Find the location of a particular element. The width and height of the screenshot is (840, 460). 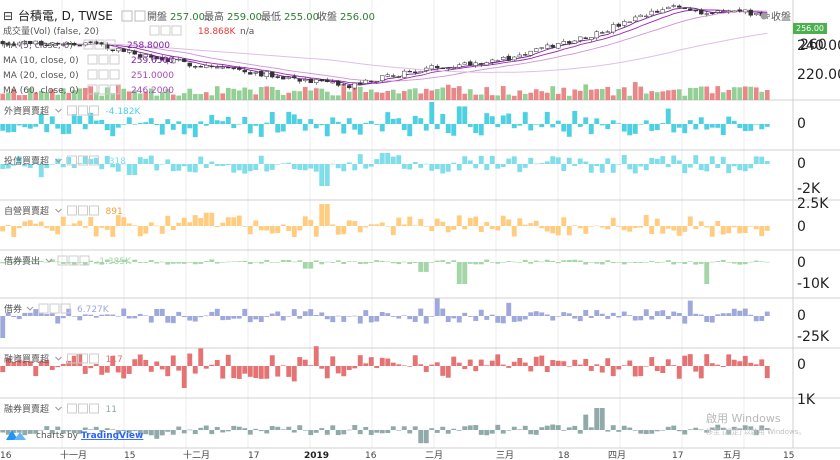

pane-axis-tick: 0 is located at coordinates (801, 263).